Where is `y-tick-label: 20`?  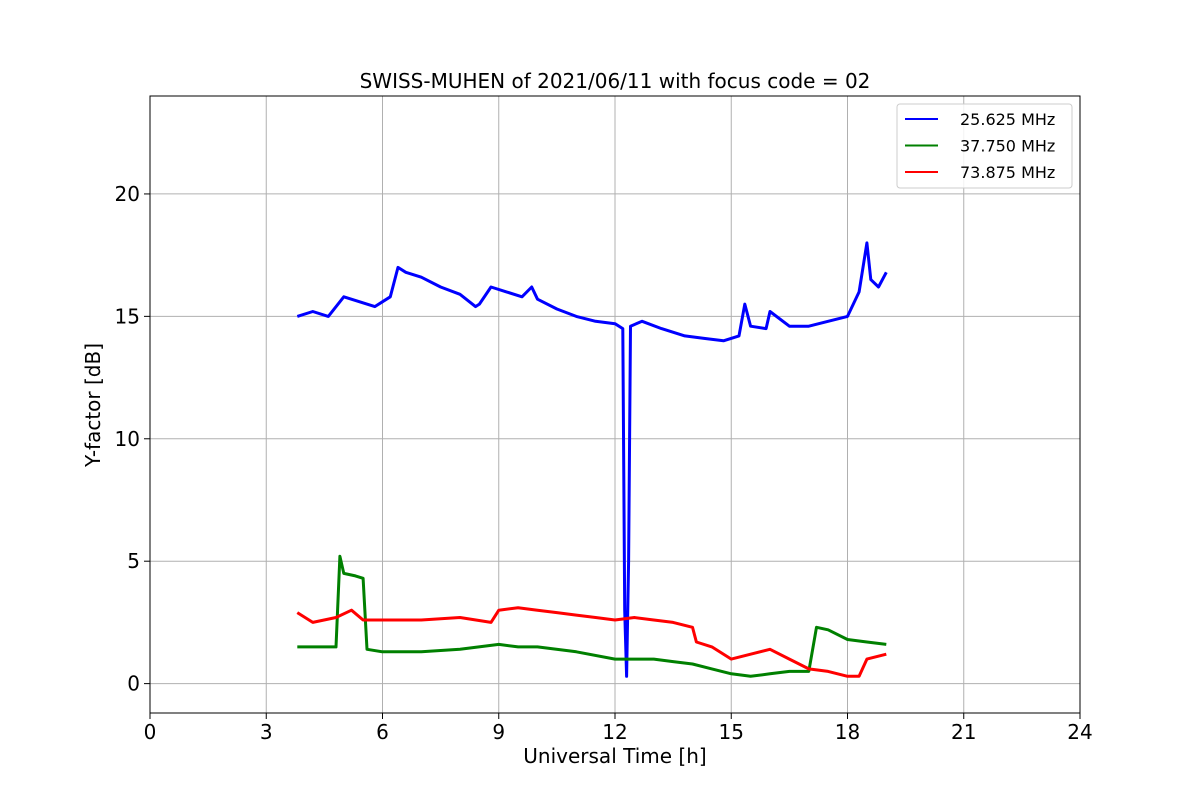 y-tick-label: 20 is located at coordinates (127, 194).